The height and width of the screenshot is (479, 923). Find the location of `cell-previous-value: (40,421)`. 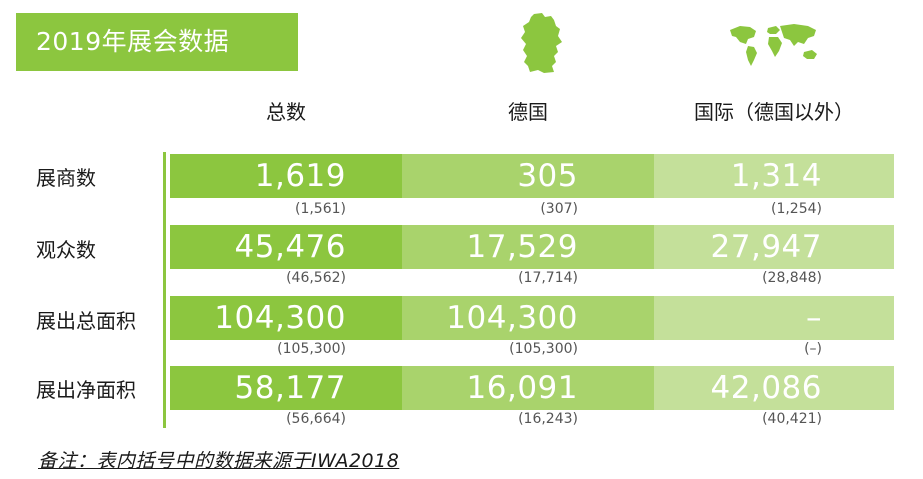

cell-previous-value: (40,421) is located at coordinates (792, 419).